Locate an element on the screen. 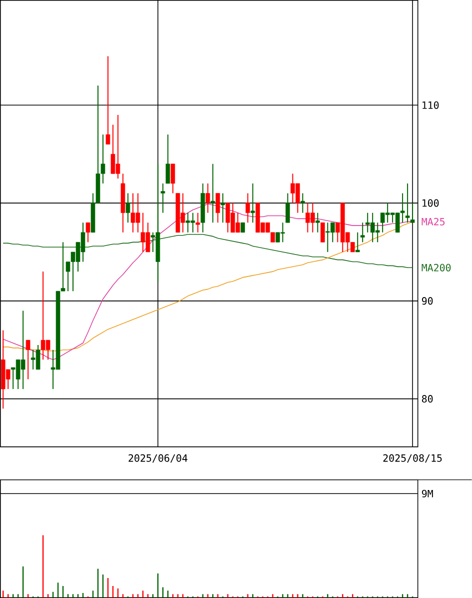  y-tick-label: 9M is located at coordinates (427, 494).